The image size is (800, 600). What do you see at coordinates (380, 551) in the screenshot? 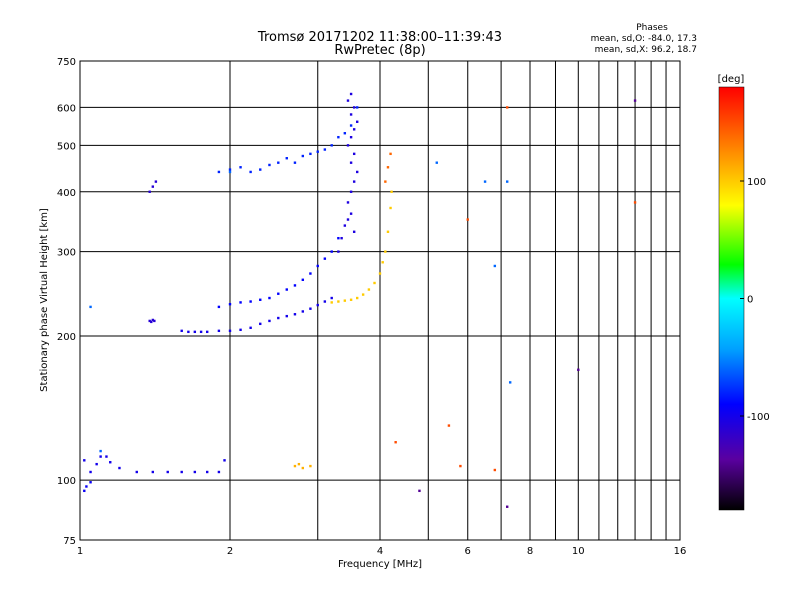
I see `x-tick-label: 4` at bounding box center [380, 551].